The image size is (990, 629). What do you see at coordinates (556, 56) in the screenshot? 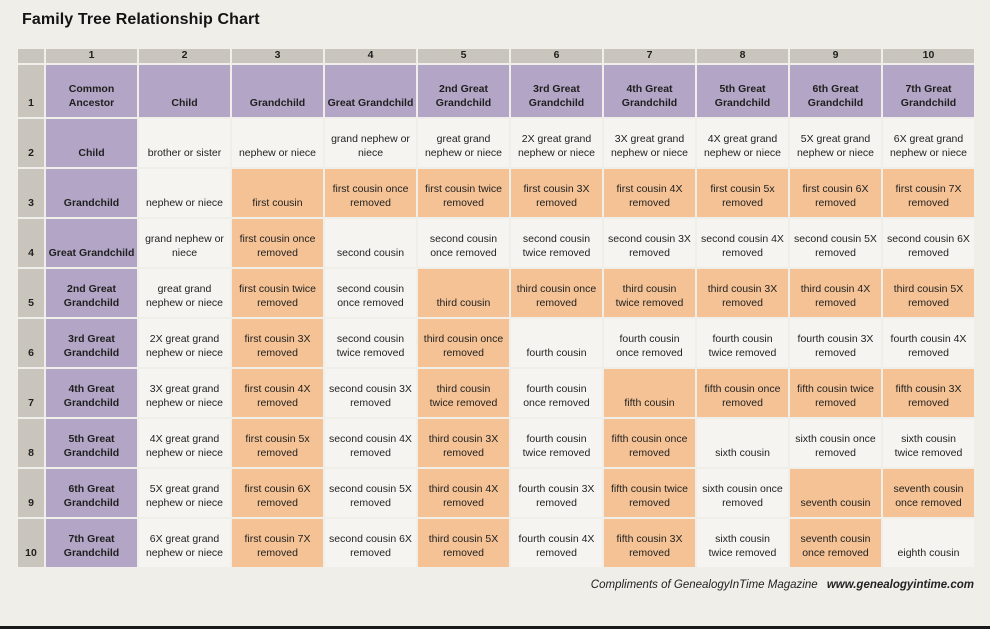
I see `column-number-6: 6` at bounding box center [556, 56].